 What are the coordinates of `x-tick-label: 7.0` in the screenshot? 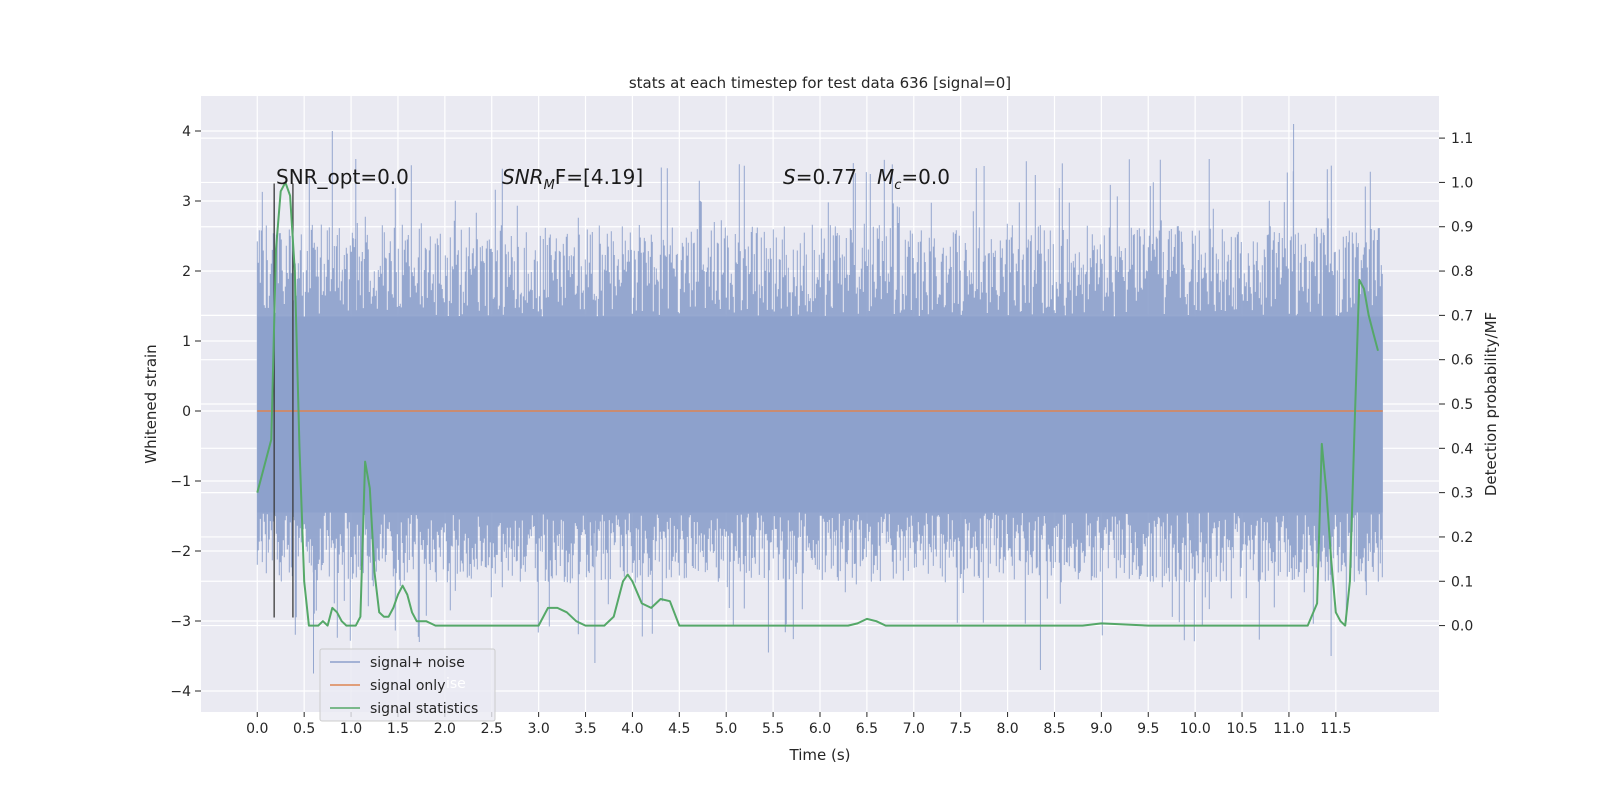 It's located at (914, 729).